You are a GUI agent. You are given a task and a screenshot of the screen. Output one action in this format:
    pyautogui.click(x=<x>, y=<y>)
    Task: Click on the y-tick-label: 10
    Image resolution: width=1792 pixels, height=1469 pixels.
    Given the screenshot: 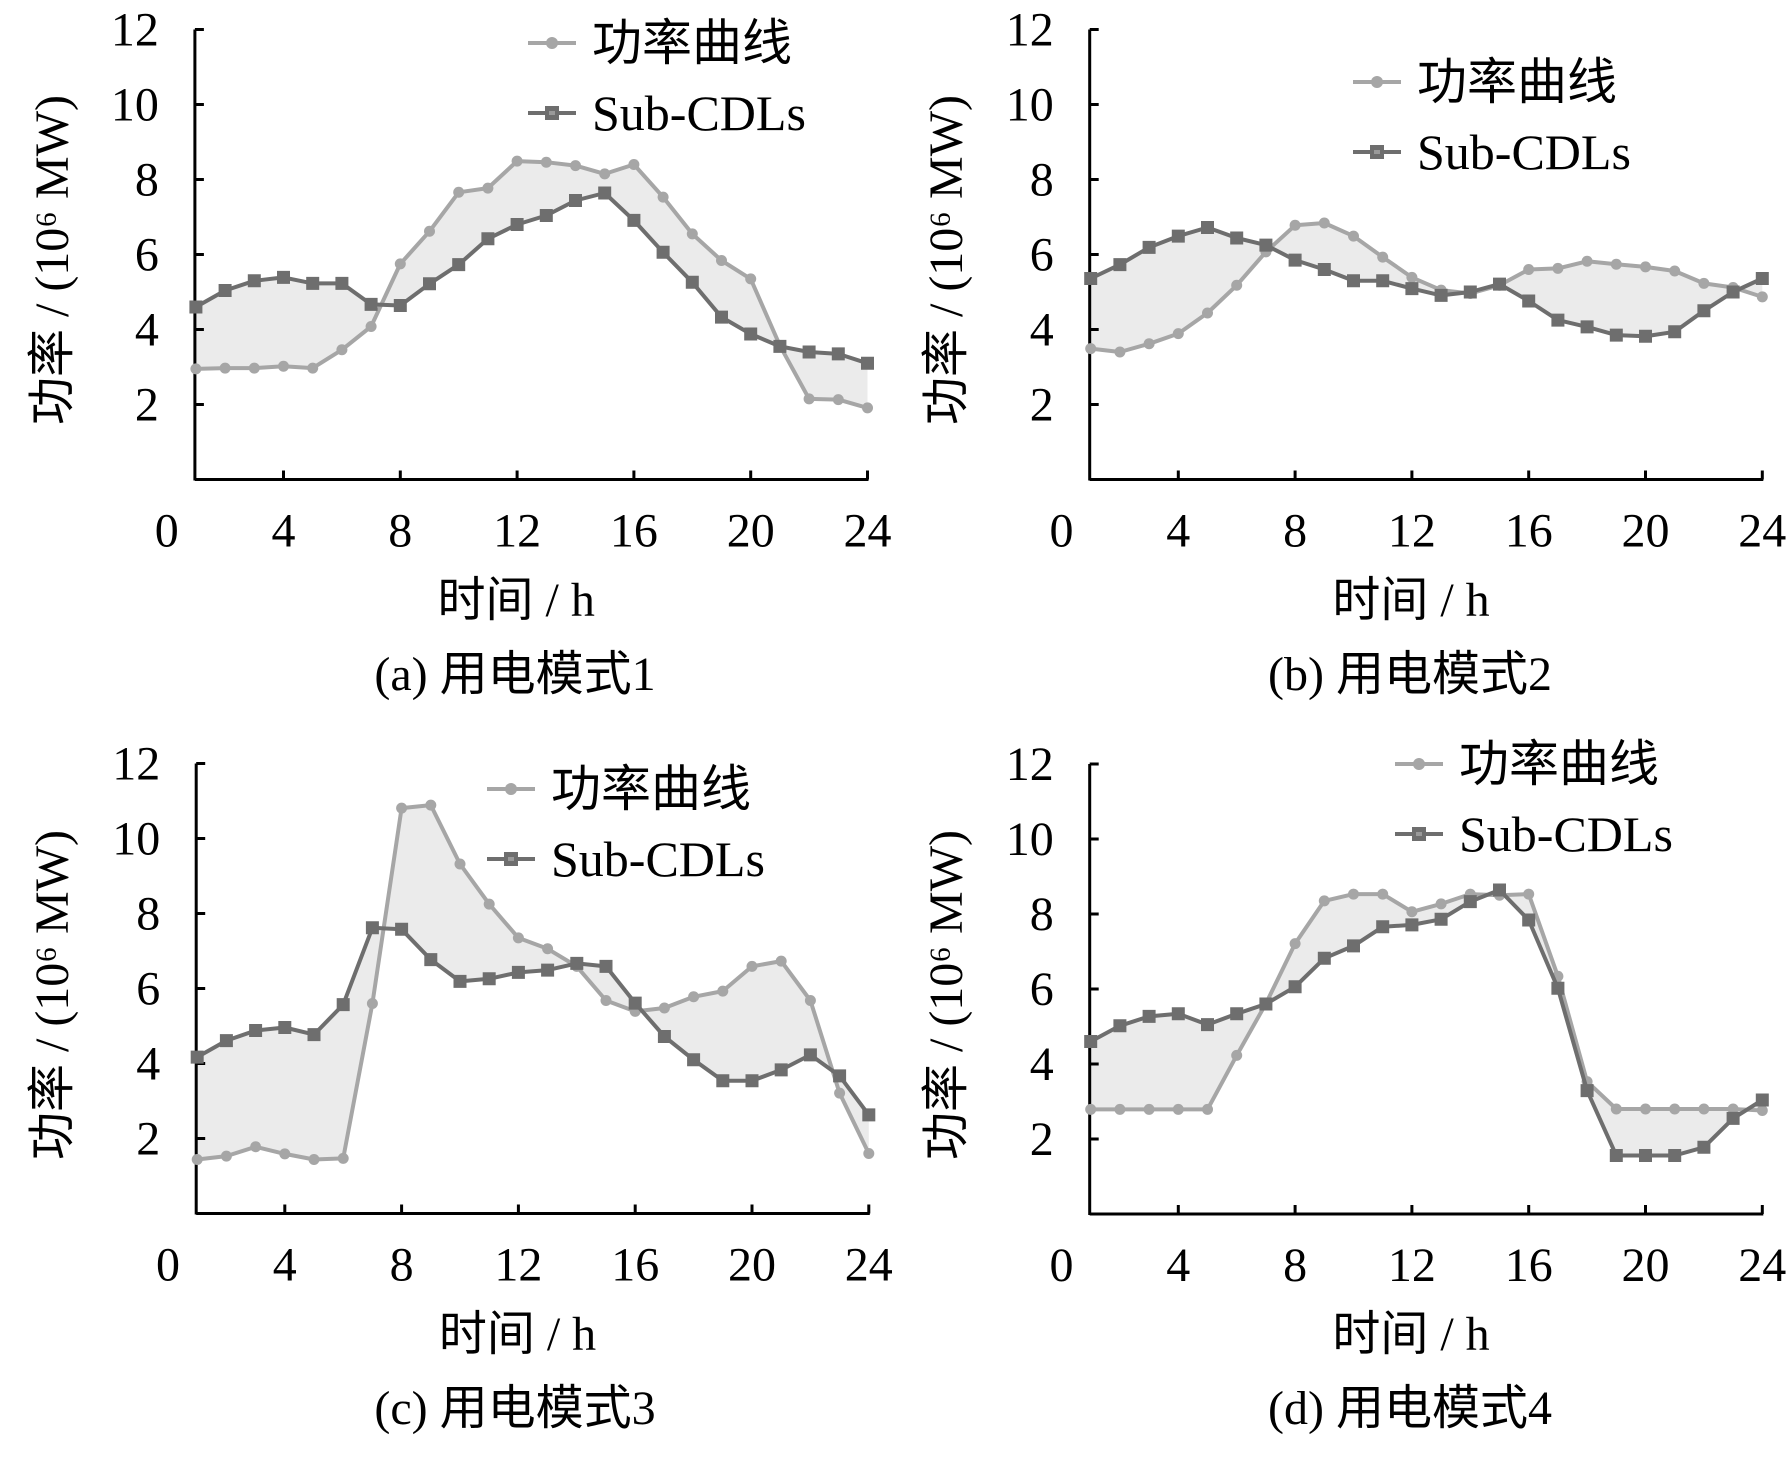 What is the action you would take?
    pyautogui.click(x=135, y=105)
    